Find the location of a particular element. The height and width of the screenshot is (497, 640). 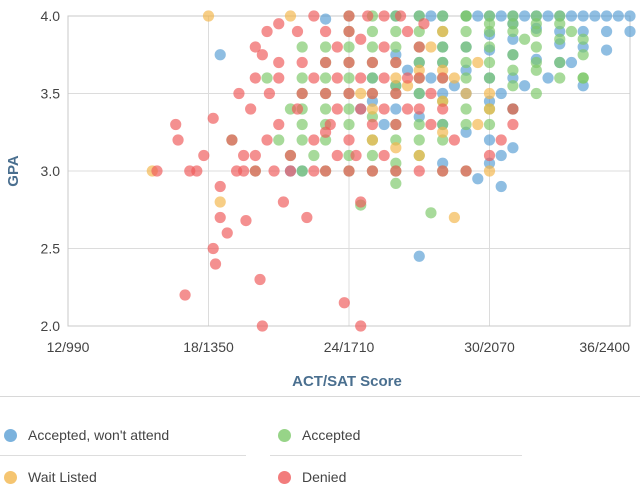

legend-item-accepted: Accepted is located at coordinates (319, 435).